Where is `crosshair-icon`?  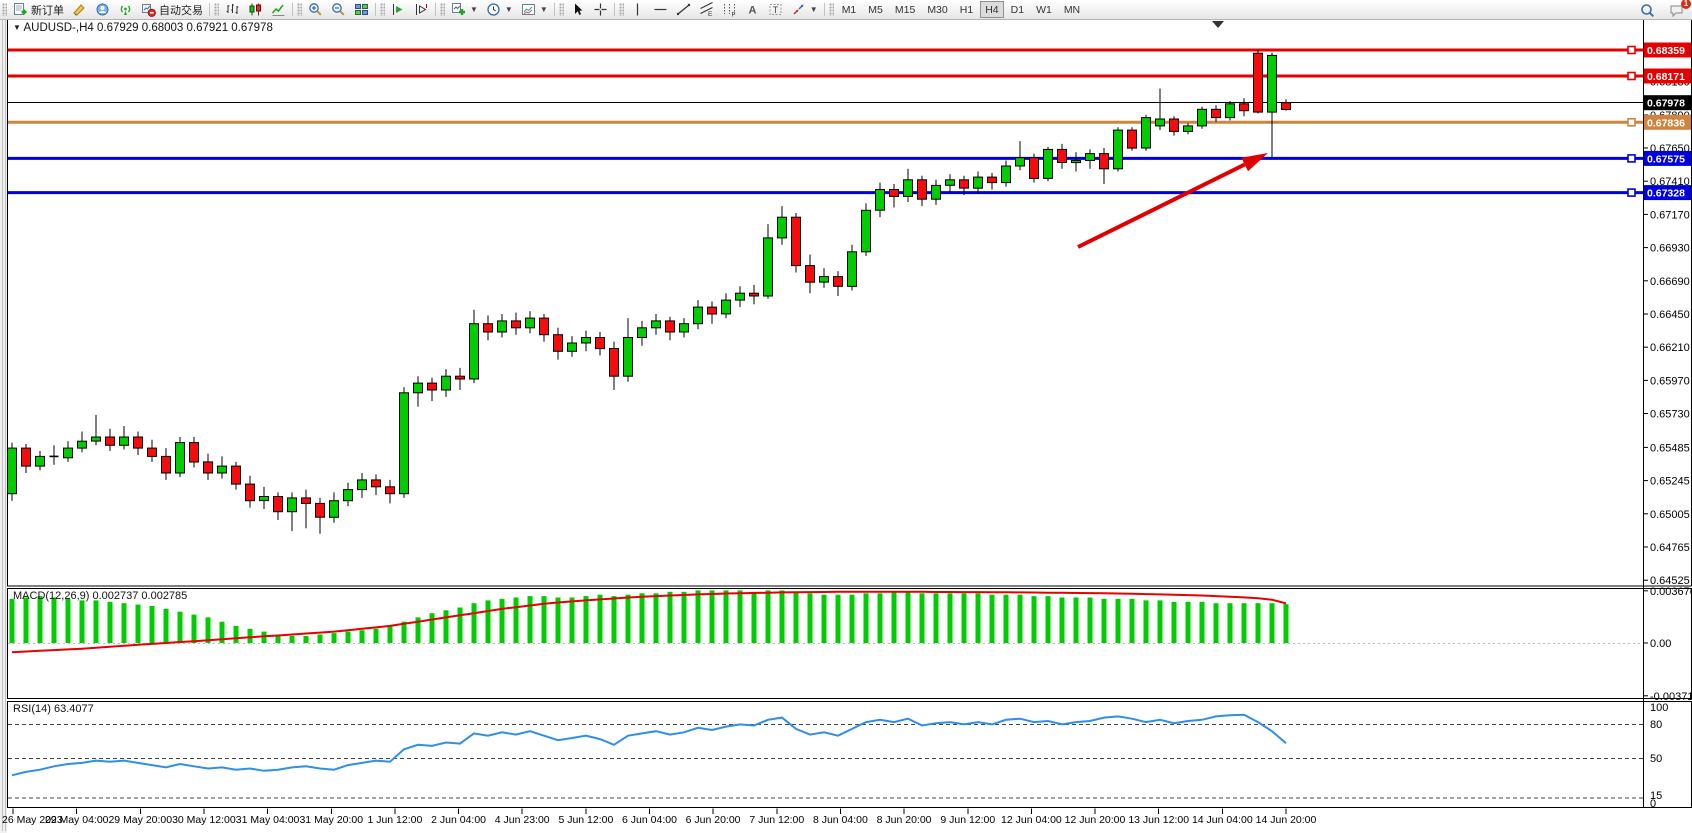
crosshair-icon is located at coordinates (600, 9).